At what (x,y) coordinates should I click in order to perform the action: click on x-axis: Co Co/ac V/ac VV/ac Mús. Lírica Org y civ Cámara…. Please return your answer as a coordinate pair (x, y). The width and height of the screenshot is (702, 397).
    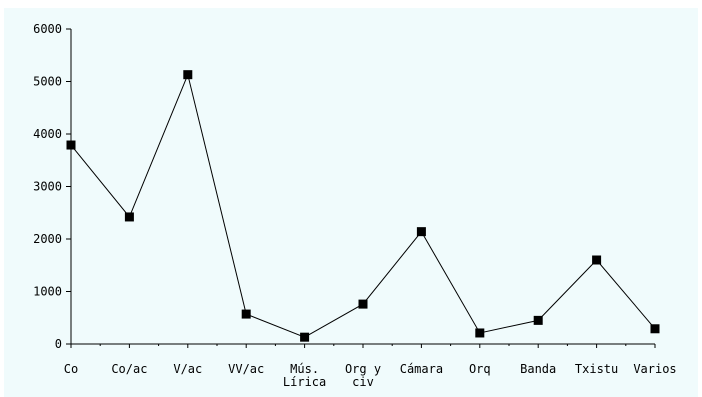
    Looking at the image, I should click on (370, 366).